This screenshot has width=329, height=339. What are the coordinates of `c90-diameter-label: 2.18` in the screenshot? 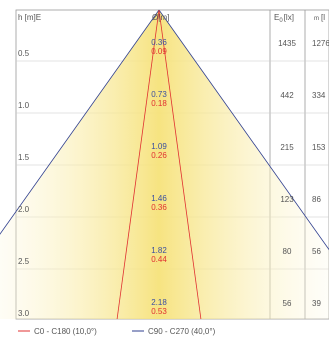 It's located at (159, 302).